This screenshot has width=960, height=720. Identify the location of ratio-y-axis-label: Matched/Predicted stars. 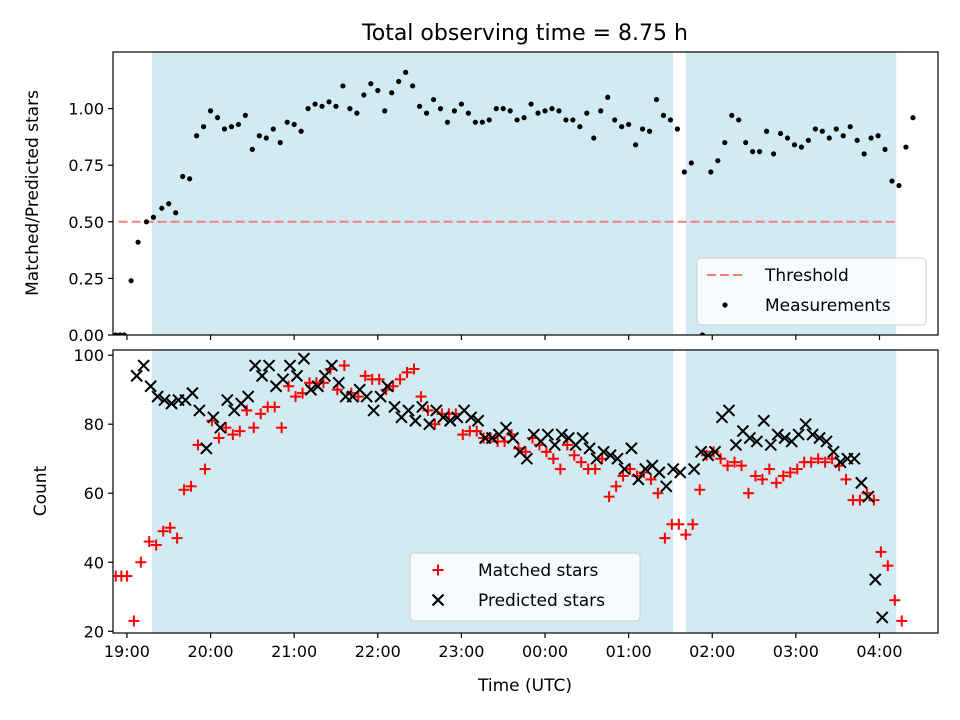
(33, 193).